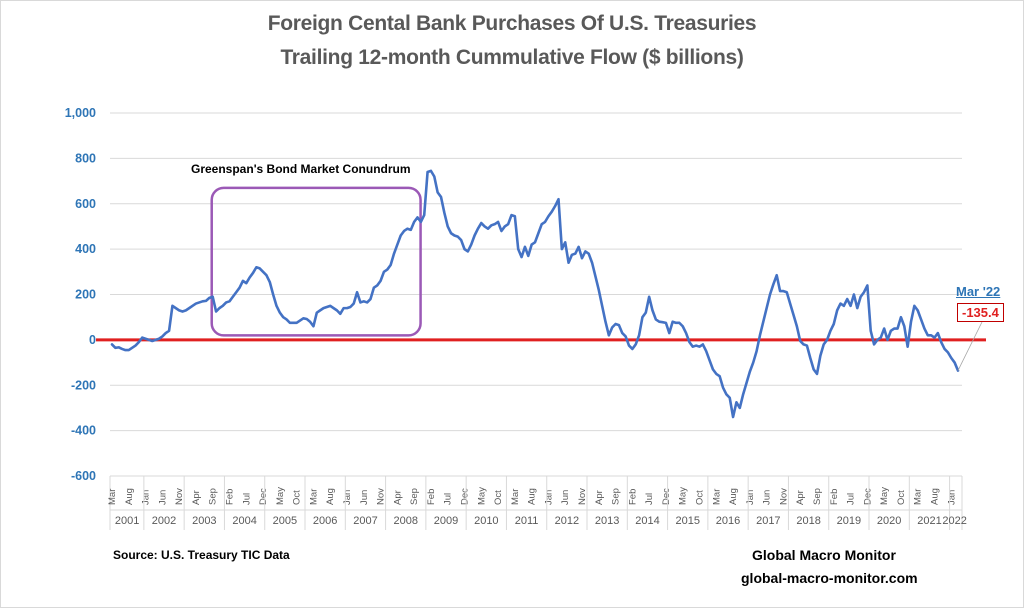  I want to click on y-tick-label: -200, so click(83, 385).